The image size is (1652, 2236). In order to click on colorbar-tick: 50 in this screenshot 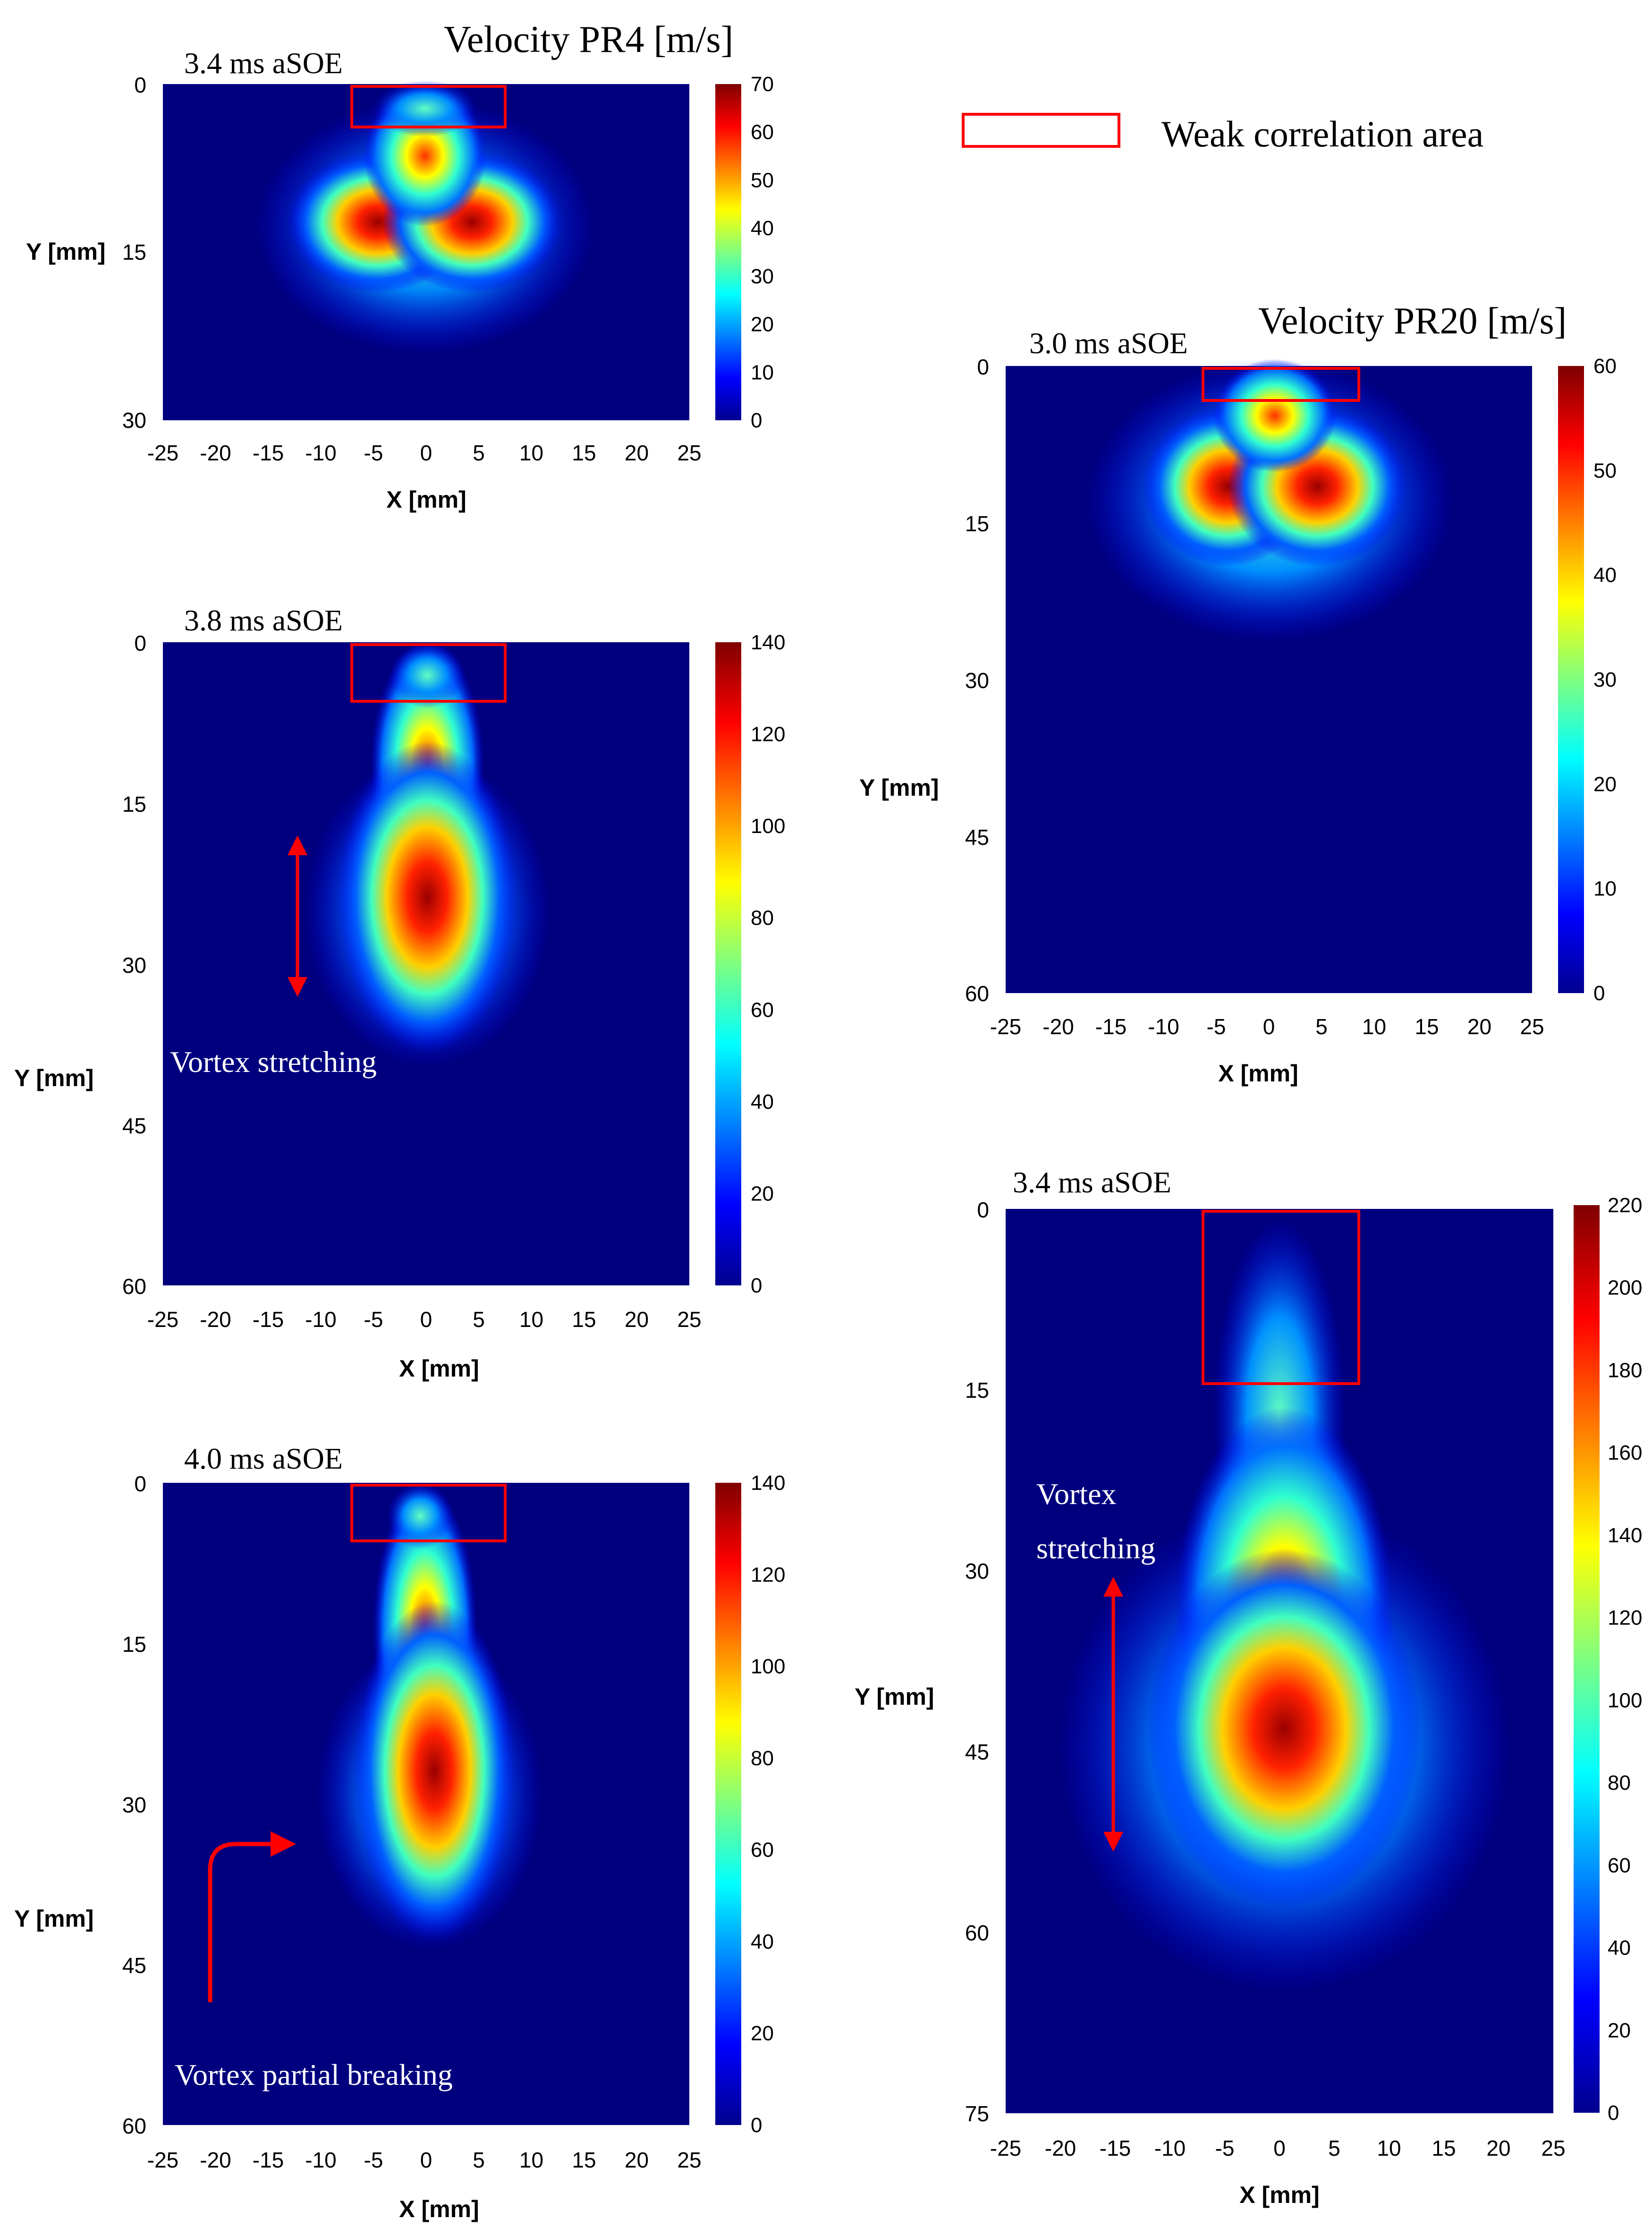, I will do `click(762, 180)`.